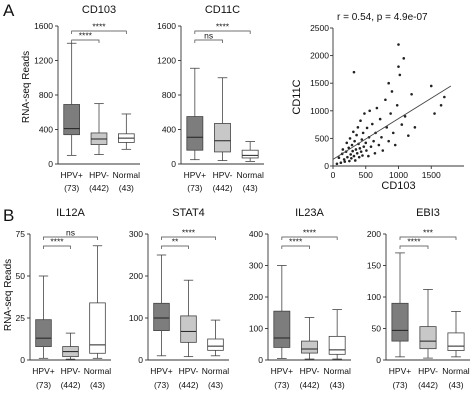  What do you see at coordinates (195, 114) in the screenshot?
I see `cd11c-box-HPV+` at bounding box center [195, 114].